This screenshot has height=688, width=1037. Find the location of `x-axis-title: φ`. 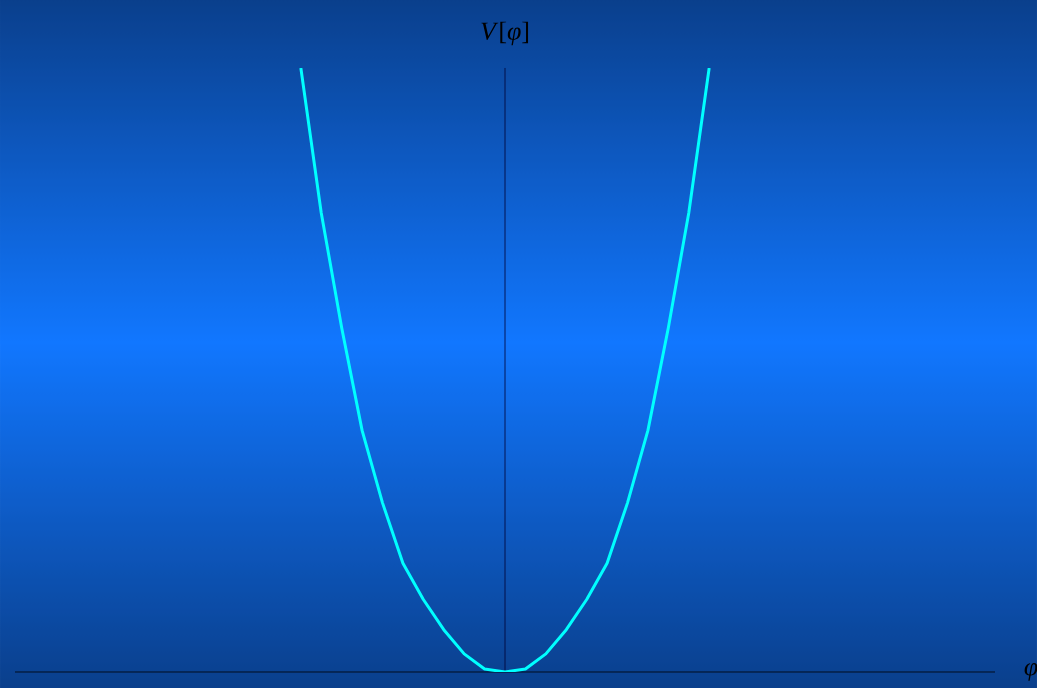

x-axis-title: φ is located at coordinates (1030, 672).